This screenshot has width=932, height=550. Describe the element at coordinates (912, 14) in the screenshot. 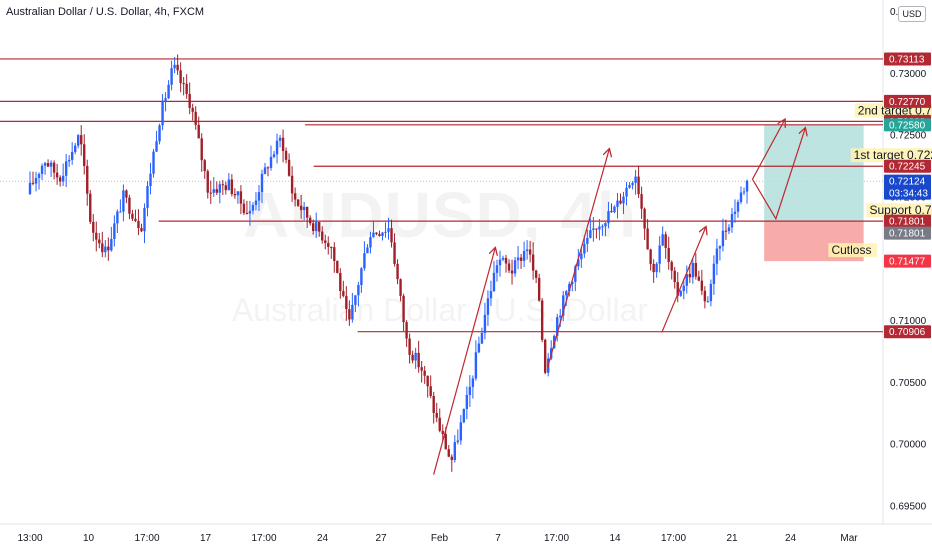

I see `currency-badge: USD` at that location.